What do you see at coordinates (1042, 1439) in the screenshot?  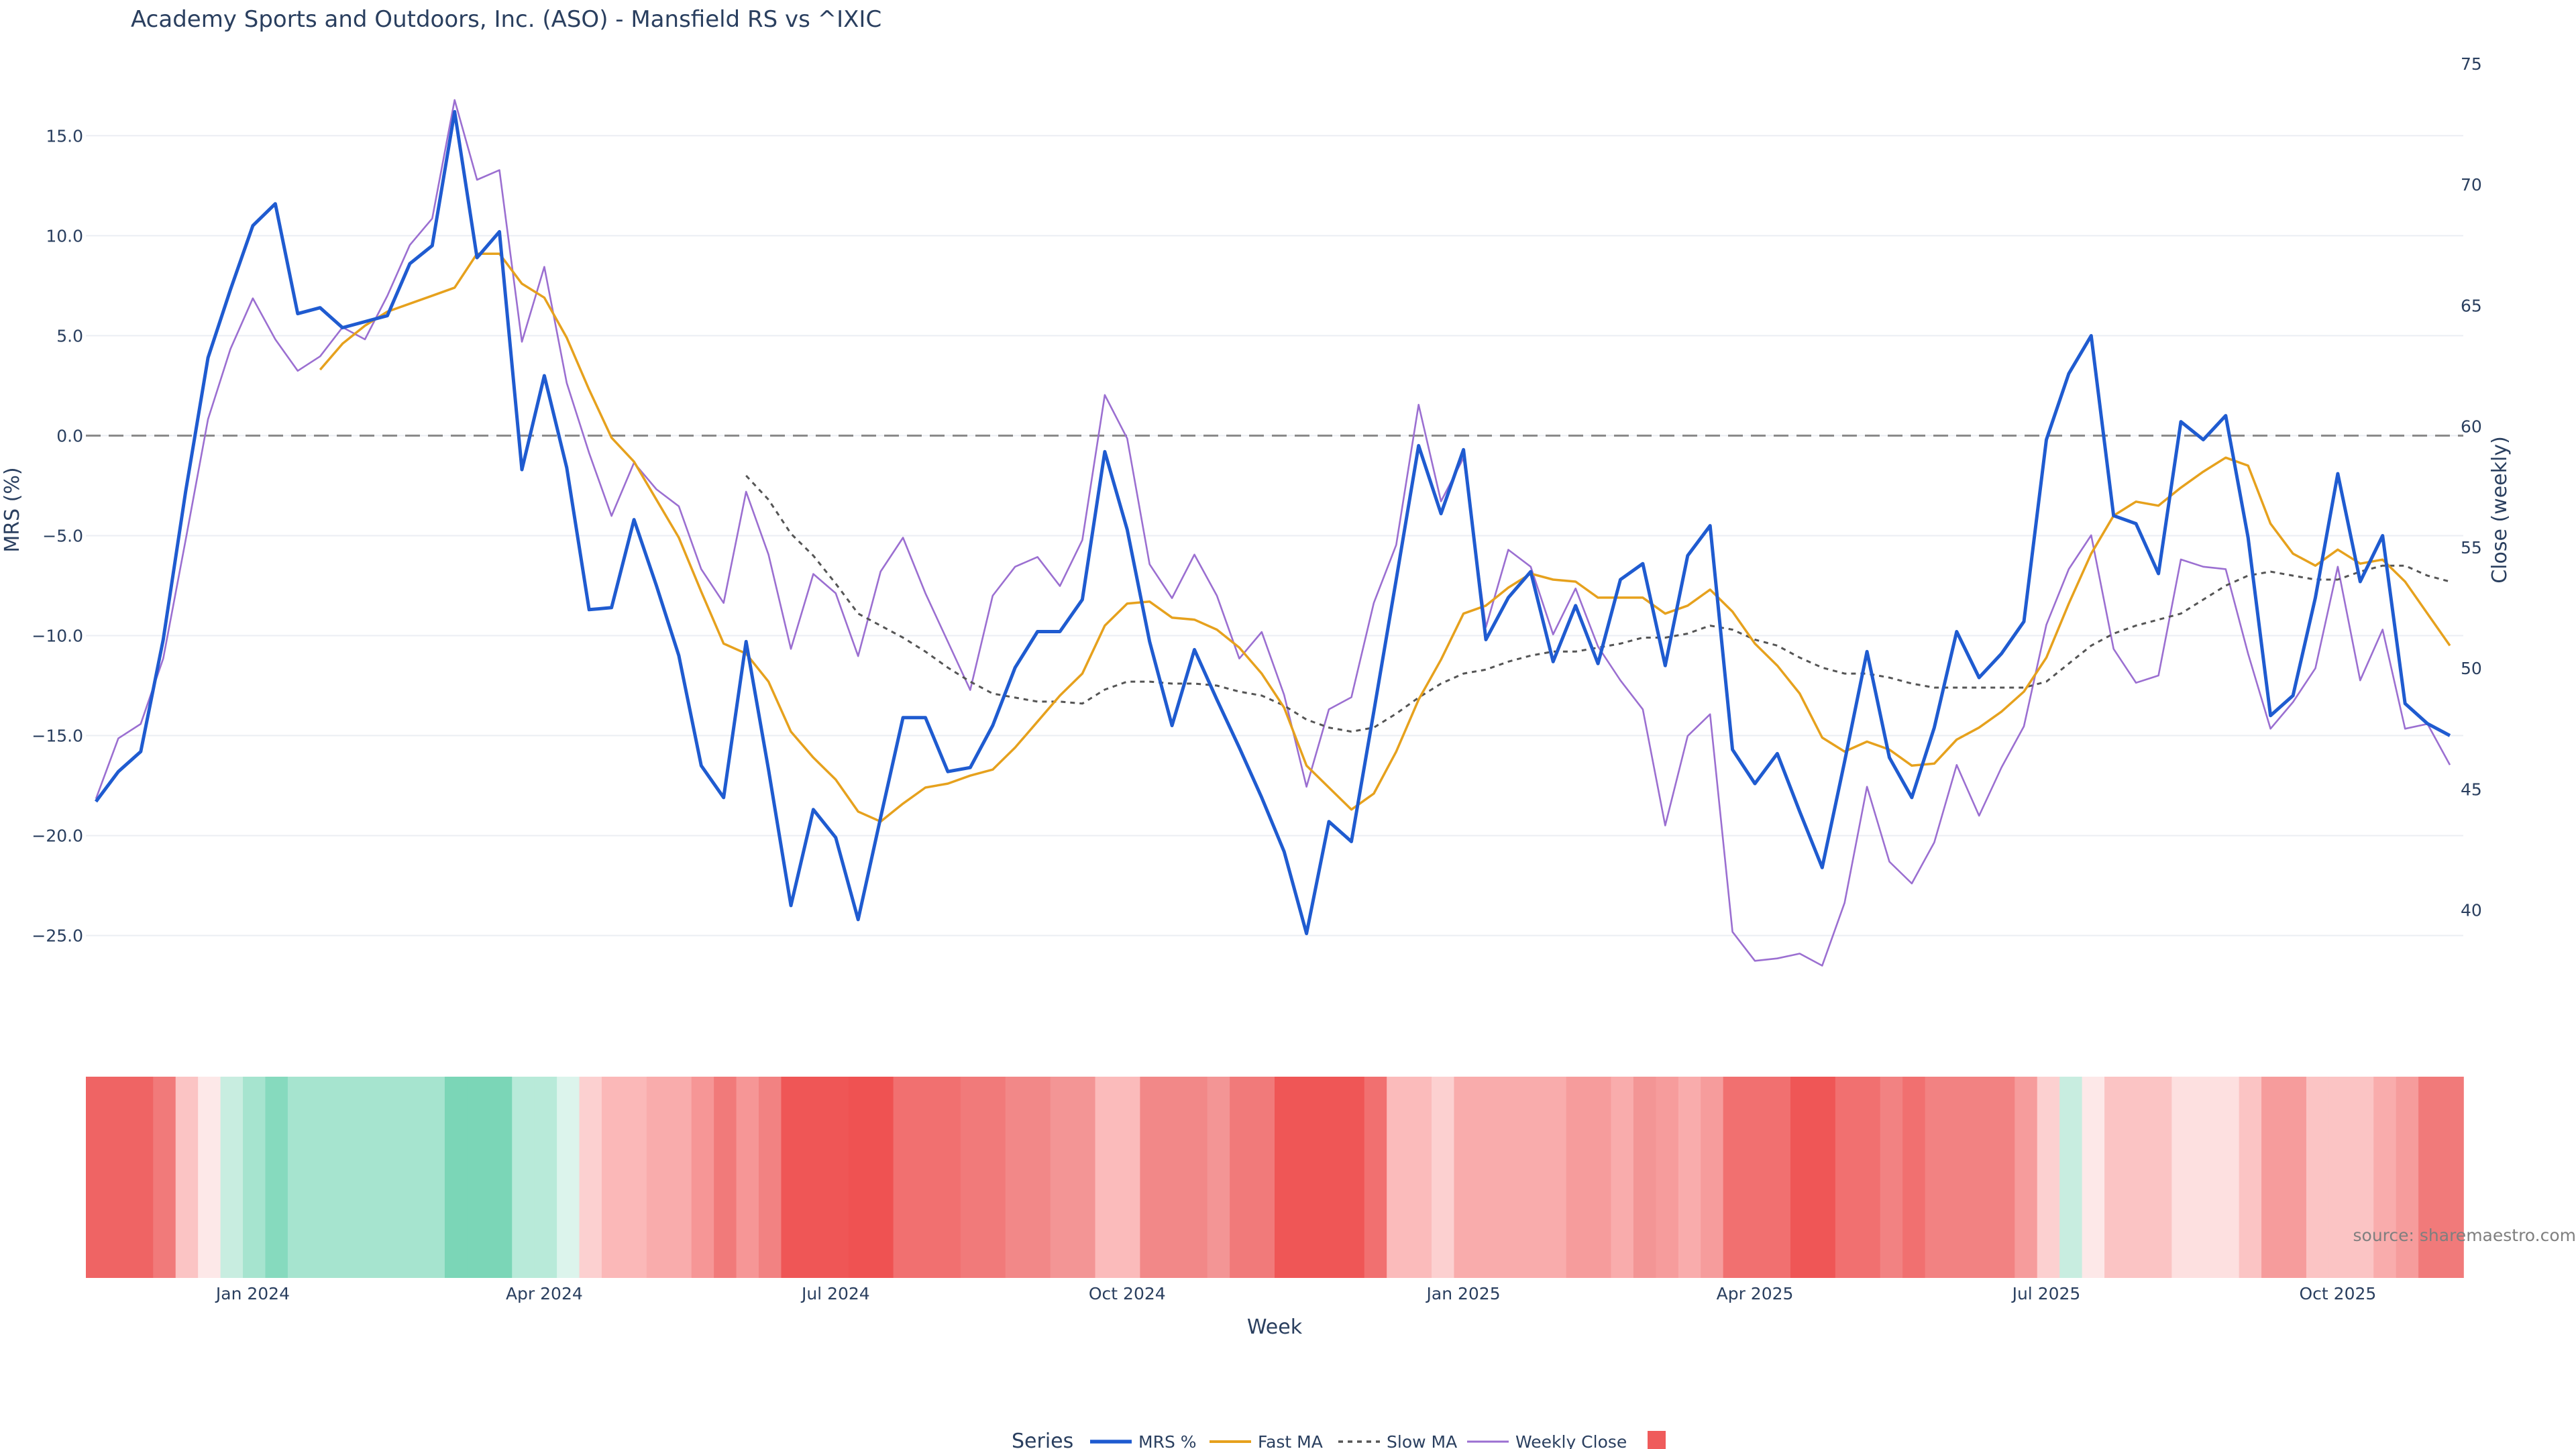 I see `legend-title: Series` at bounding box center [1042, 1439].